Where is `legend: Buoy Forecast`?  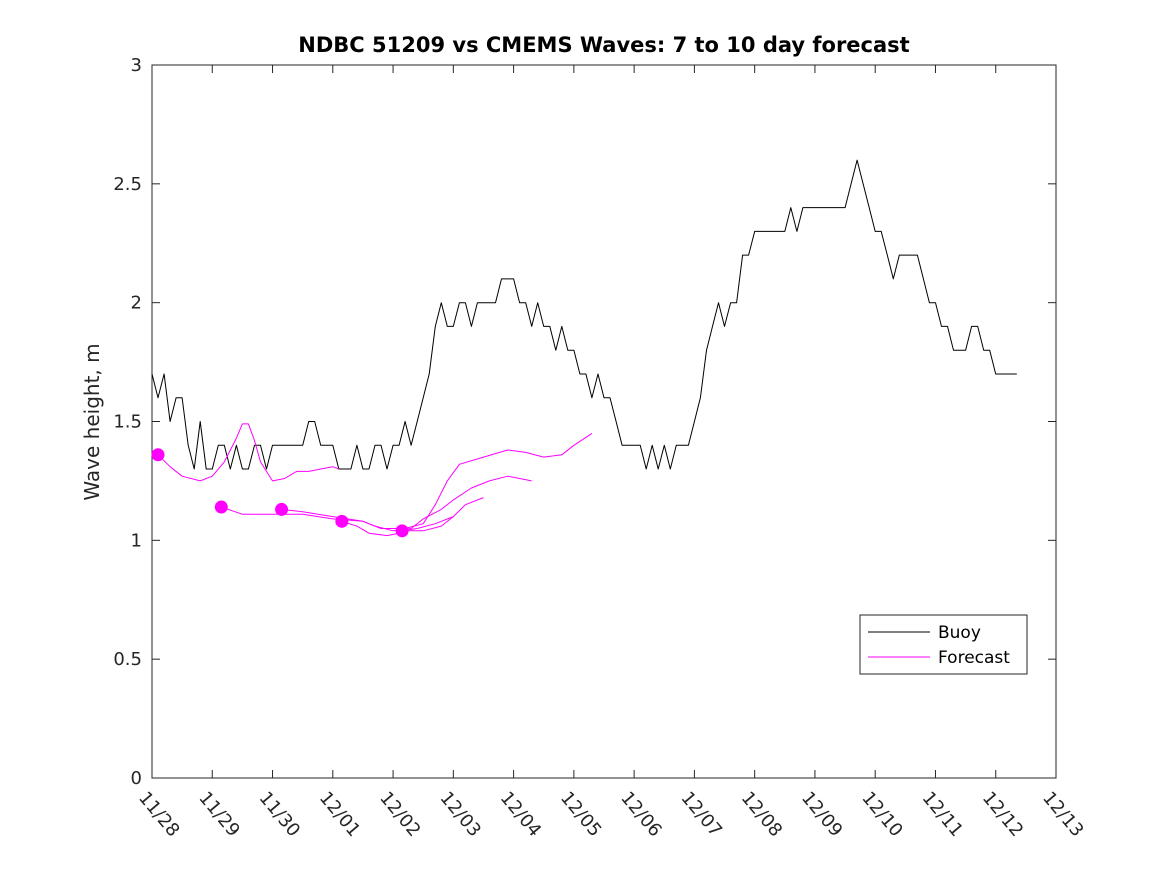
legend: Buoy Forecast is located at coordinates (943, 644).